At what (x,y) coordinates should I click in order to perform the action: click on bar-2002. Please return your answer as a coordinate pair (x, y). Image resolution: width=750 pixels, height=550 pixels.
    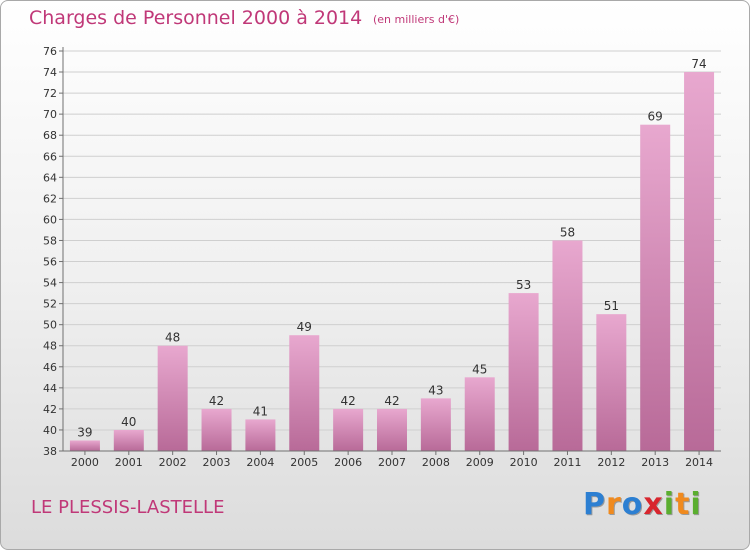
    Looking at the image, I should click on (172, 398).